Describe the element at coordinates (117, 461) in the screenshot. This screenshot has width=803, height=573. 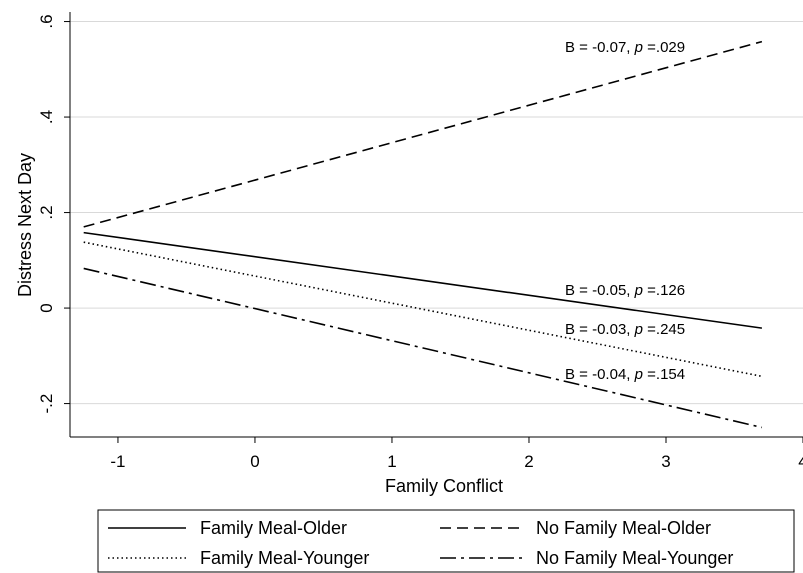
I see `x-tick-label: -1` at that location.